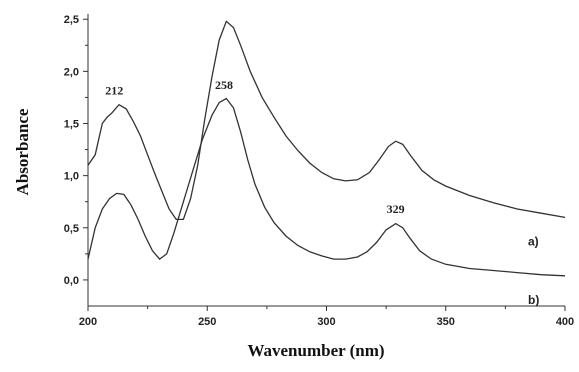  Describe the element at coordinates (446, 322) in the screenshot. I see `x-tick-label: 350` at that location.